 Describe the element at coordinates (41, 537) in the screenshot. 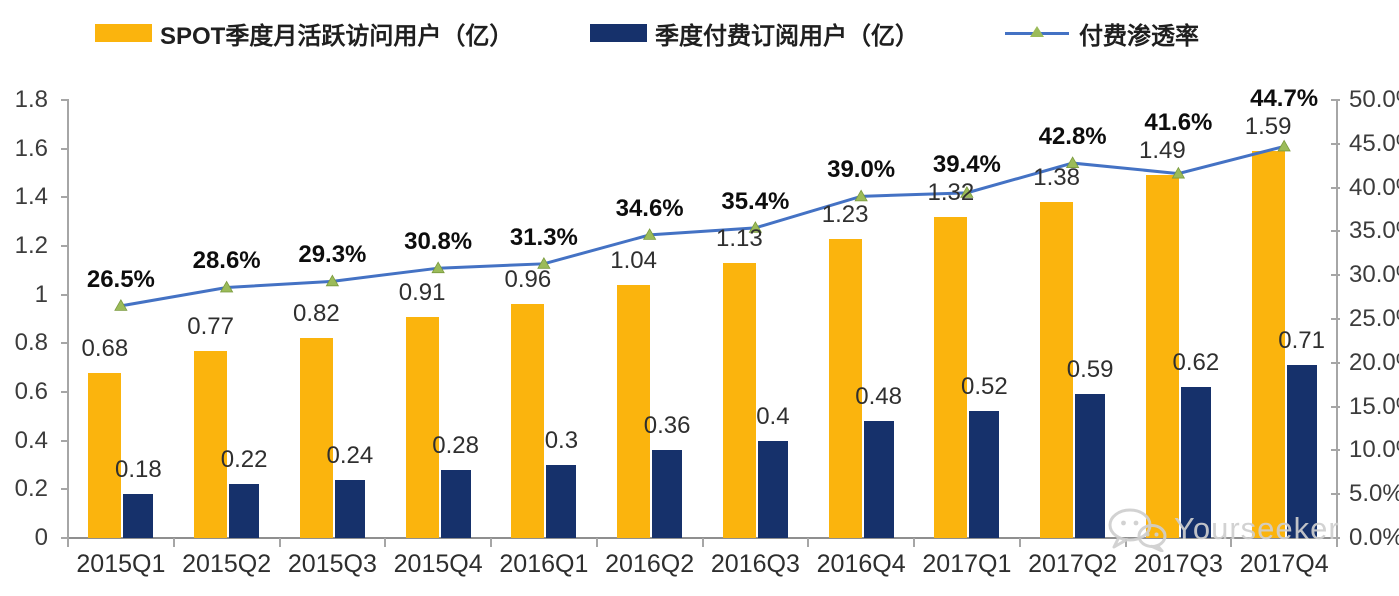

I see `y-tick-label-left: 0` at that location.